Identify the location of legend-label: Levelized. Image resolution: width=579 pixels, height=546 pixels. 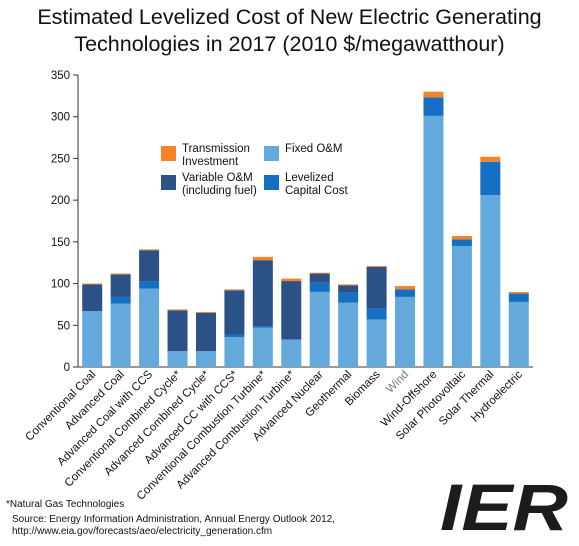
(309, 178).